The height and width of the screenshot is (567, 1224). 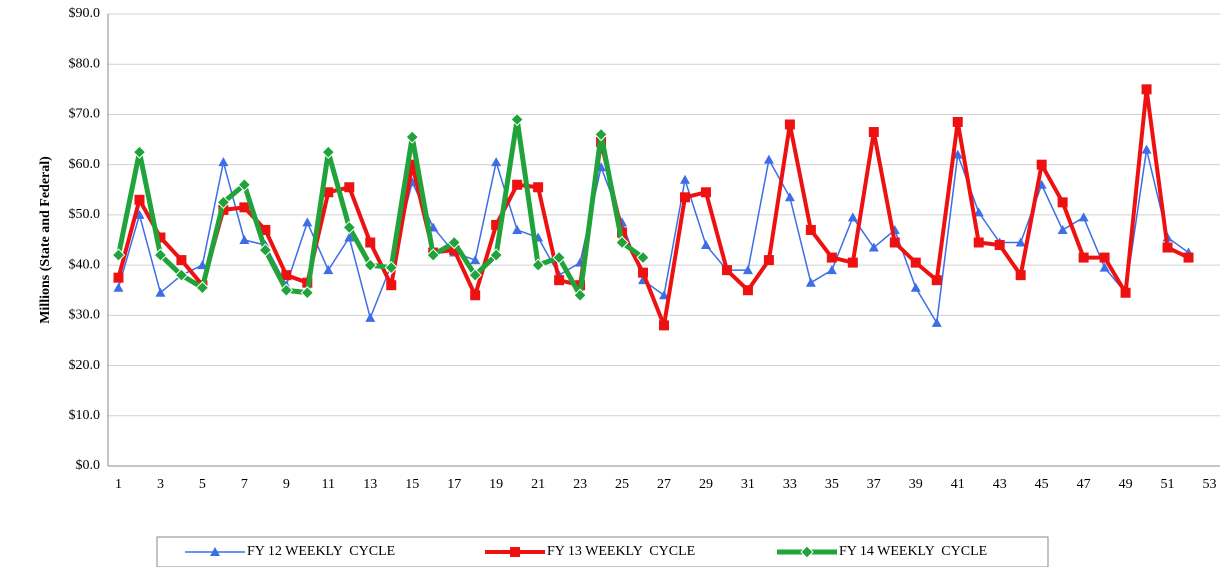 I want to click on x-tick-label: 3, so click(x=160, y=484).